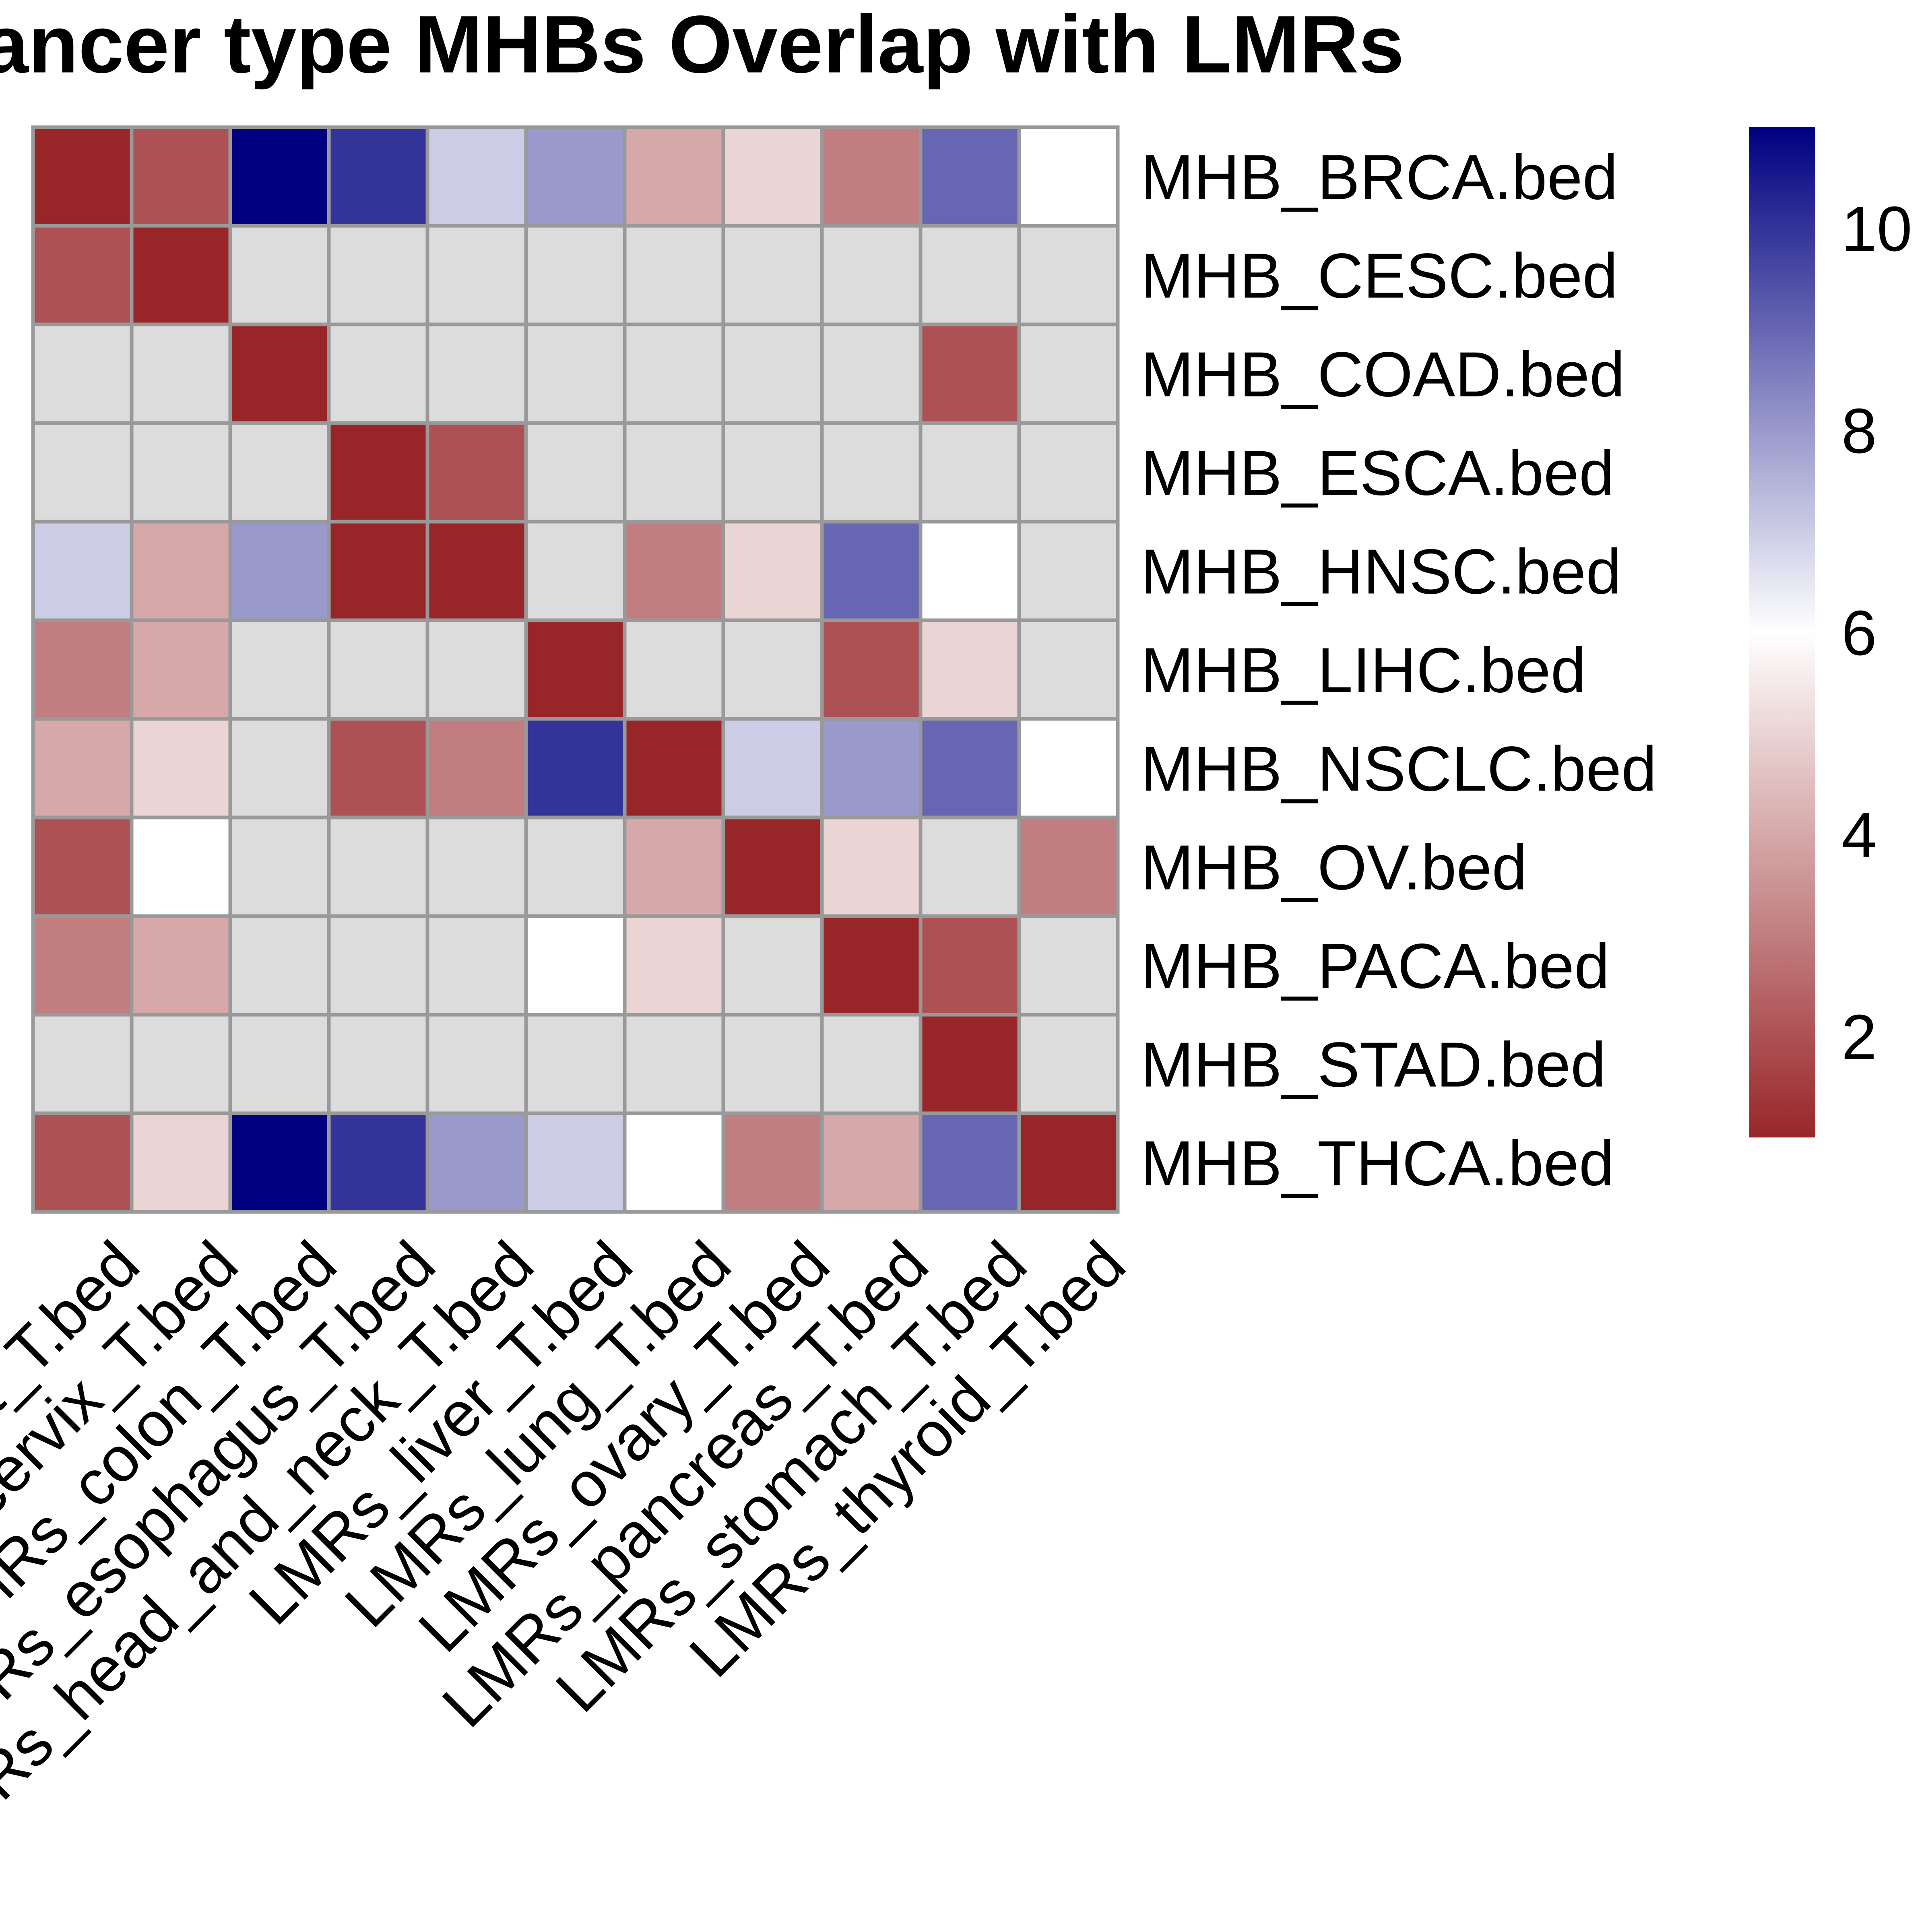 Image resolution: width=1932 pixels, height=1932 pixels. I want to click on color-legend: 2 4 6 8 10, so click(1830, 632).